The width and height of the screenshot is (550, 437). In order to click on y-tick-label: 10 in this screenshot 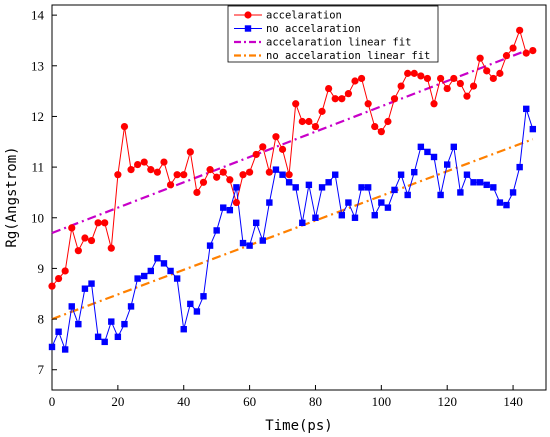, I will do `click(37, 217)`.